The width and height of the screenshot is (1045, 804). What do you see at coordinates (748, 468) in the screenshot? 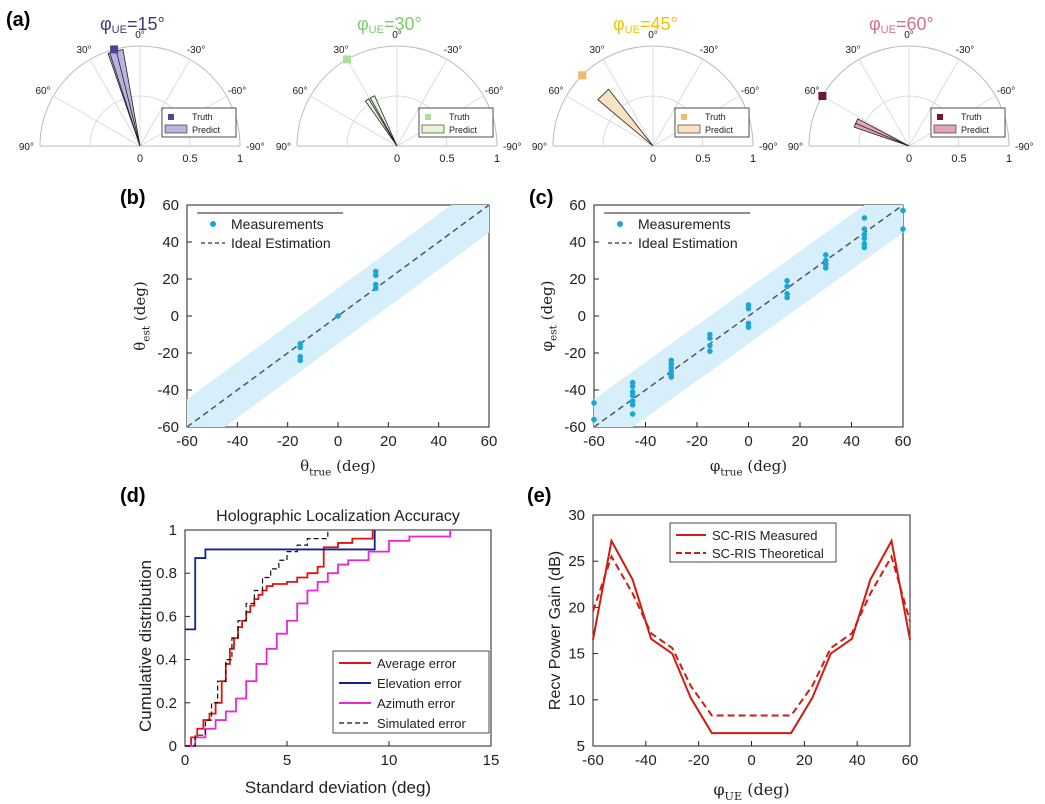
I see `x-axis-label: φtrue (deg)` at bounding box center [748, 468].